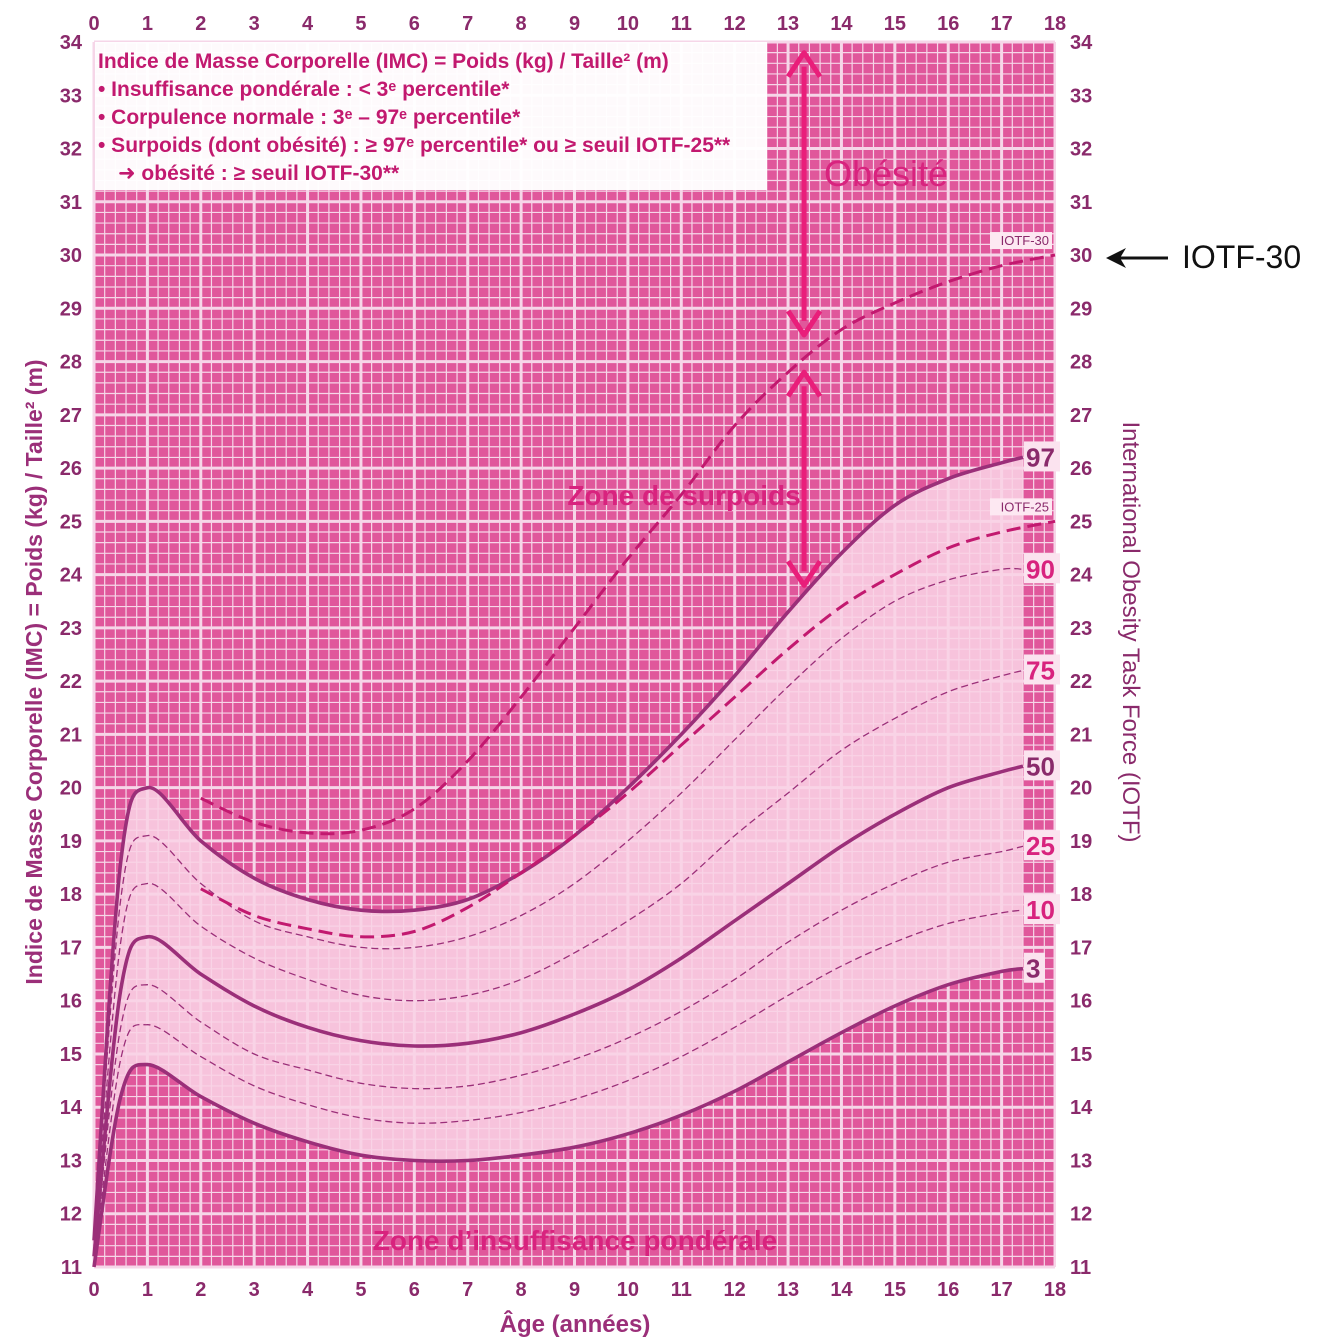  Describe the element at coordinates (93, 1290) in the screenshot. I see `x-tick-bottom: 0` at that location.